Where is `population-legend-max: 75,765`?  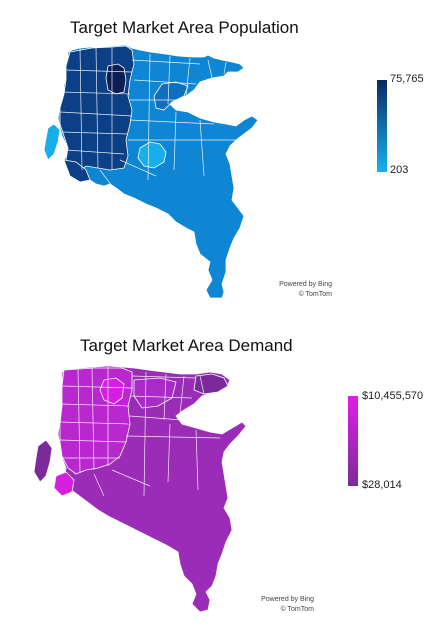 population-legend-max: 75,765 is located at coordinates (407, 79).